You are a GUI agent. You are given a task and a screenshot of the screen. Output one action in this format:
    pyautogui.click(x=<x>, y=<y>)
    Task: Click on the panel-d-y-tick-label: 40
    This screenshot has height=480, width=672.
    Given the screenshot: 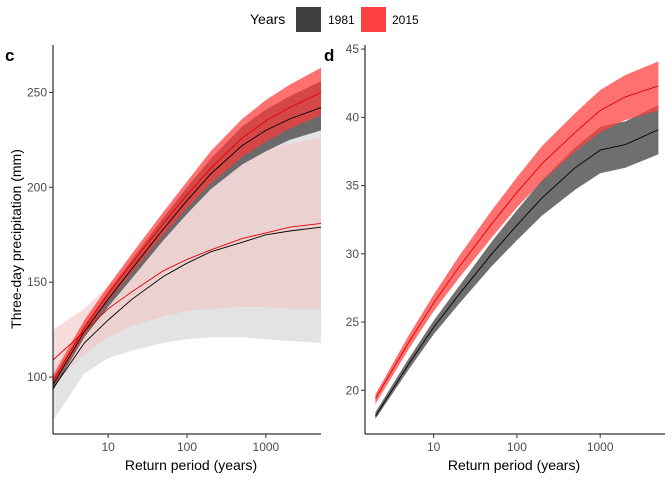 What is the action you would take?
    pyautogui.click(x=353, y=117)
    